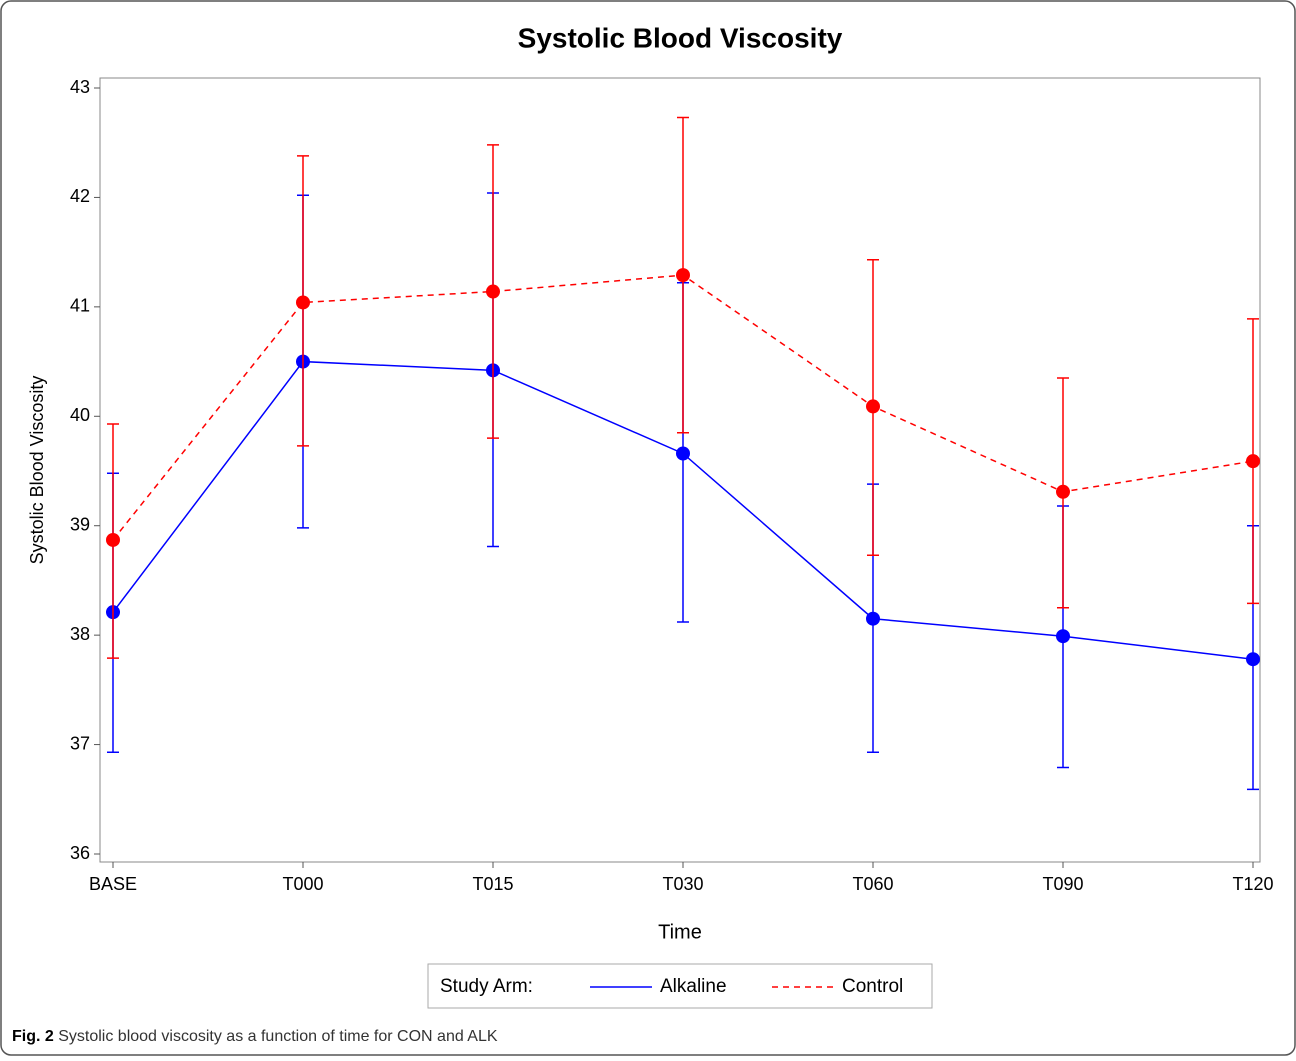  What do you see at coordinates (80, 524) in the screenshot?
I see `y-tick-label: 39` at bounding box center [80, 524].